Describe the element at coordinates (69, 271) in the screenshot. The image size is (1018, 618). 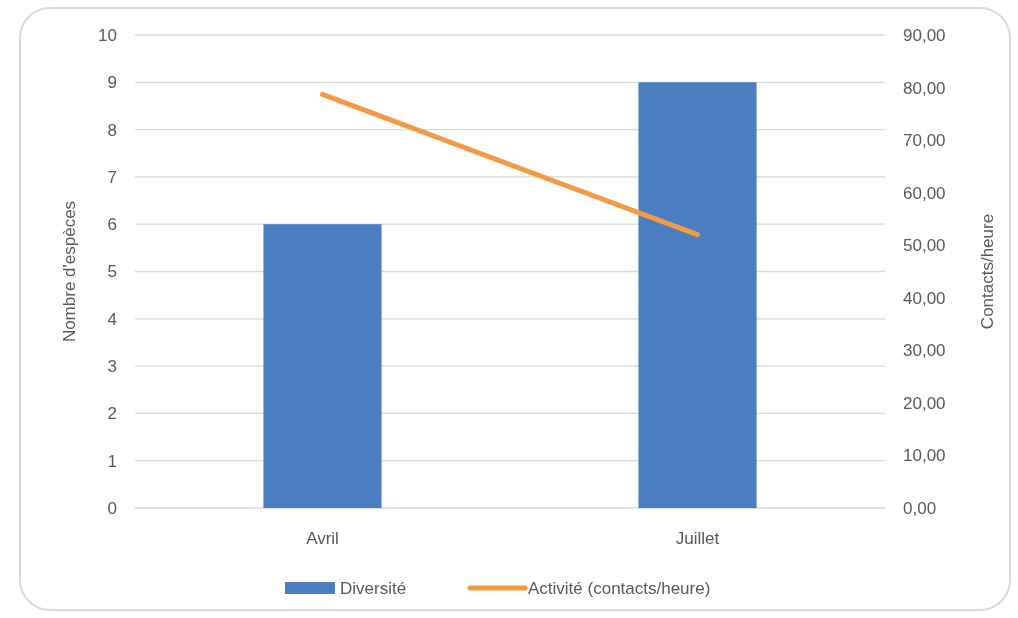
I see `y-axis-title: Nombre d'espèces` at that location.